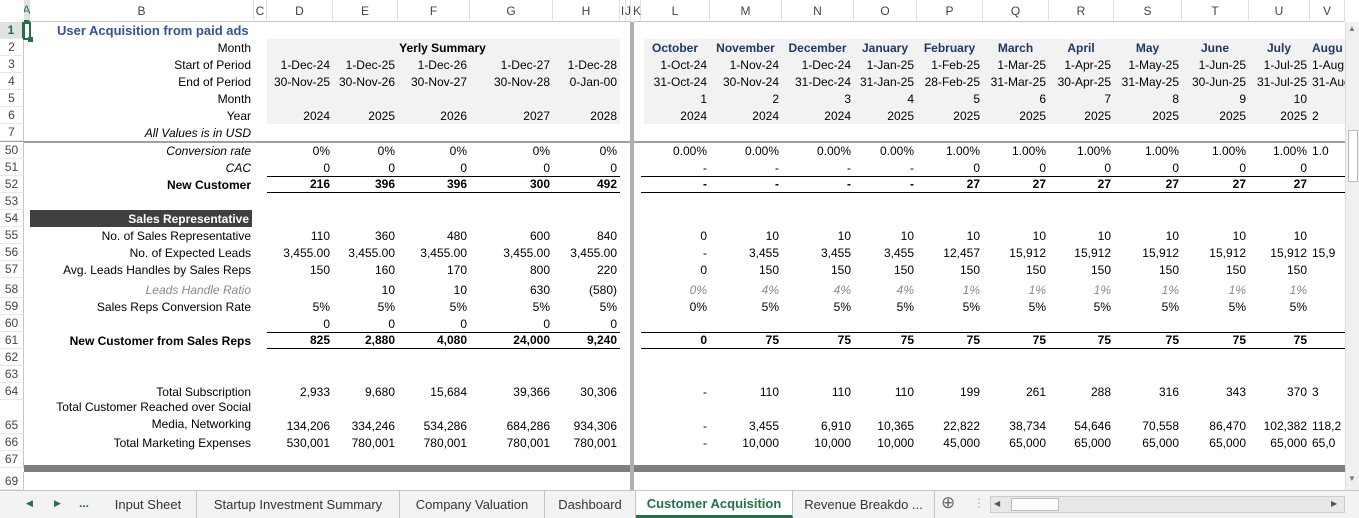 This screenshot has height=518, width=1359. I want to click on scroll-left-icon: ◀, so click(997, 503).